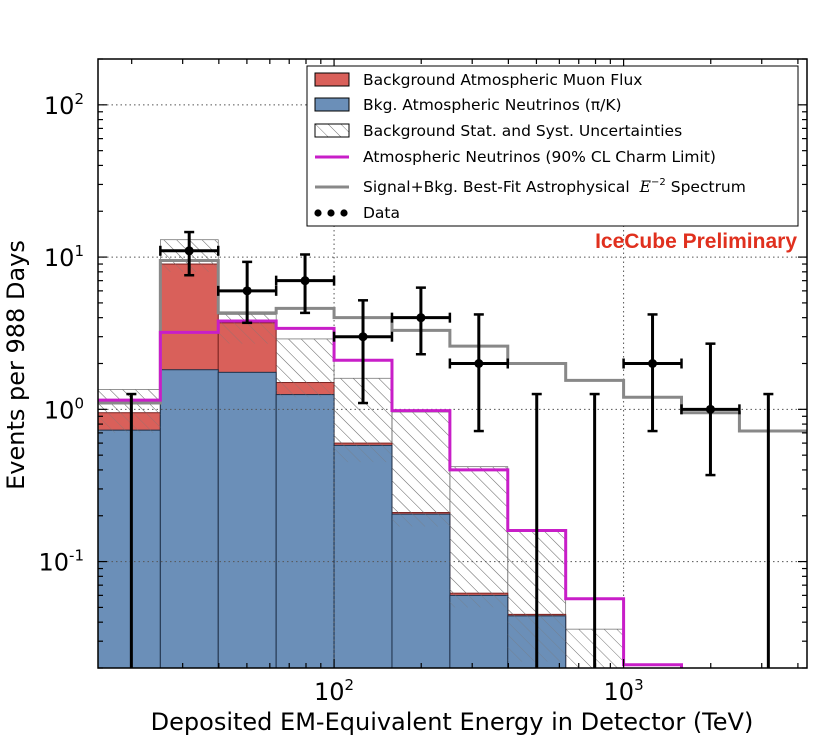 The width and height of the screenshot is (831, 737). Describe the element at coordinates (79, 403) in the screenshot. I see `y-tick-label-exponent: 0` at that location.